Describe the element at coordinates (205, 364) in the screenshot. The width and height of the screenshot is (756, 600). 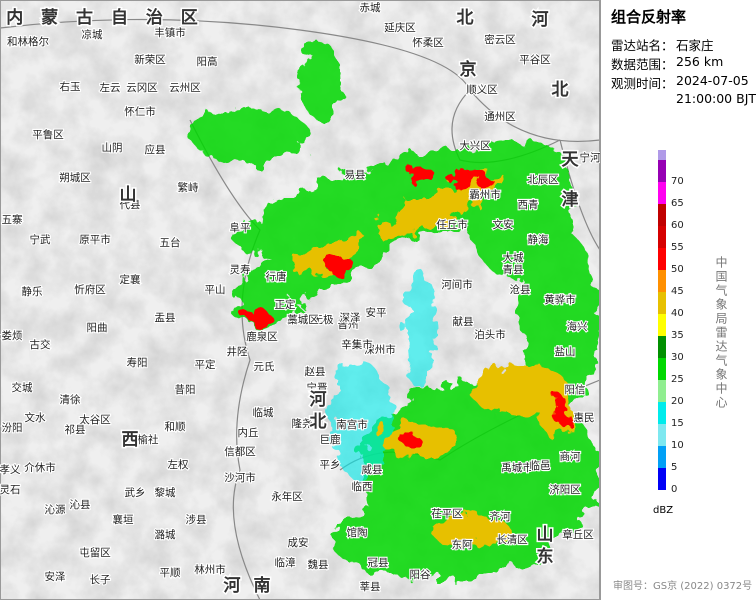
I see `place-label: 平定` at that location.